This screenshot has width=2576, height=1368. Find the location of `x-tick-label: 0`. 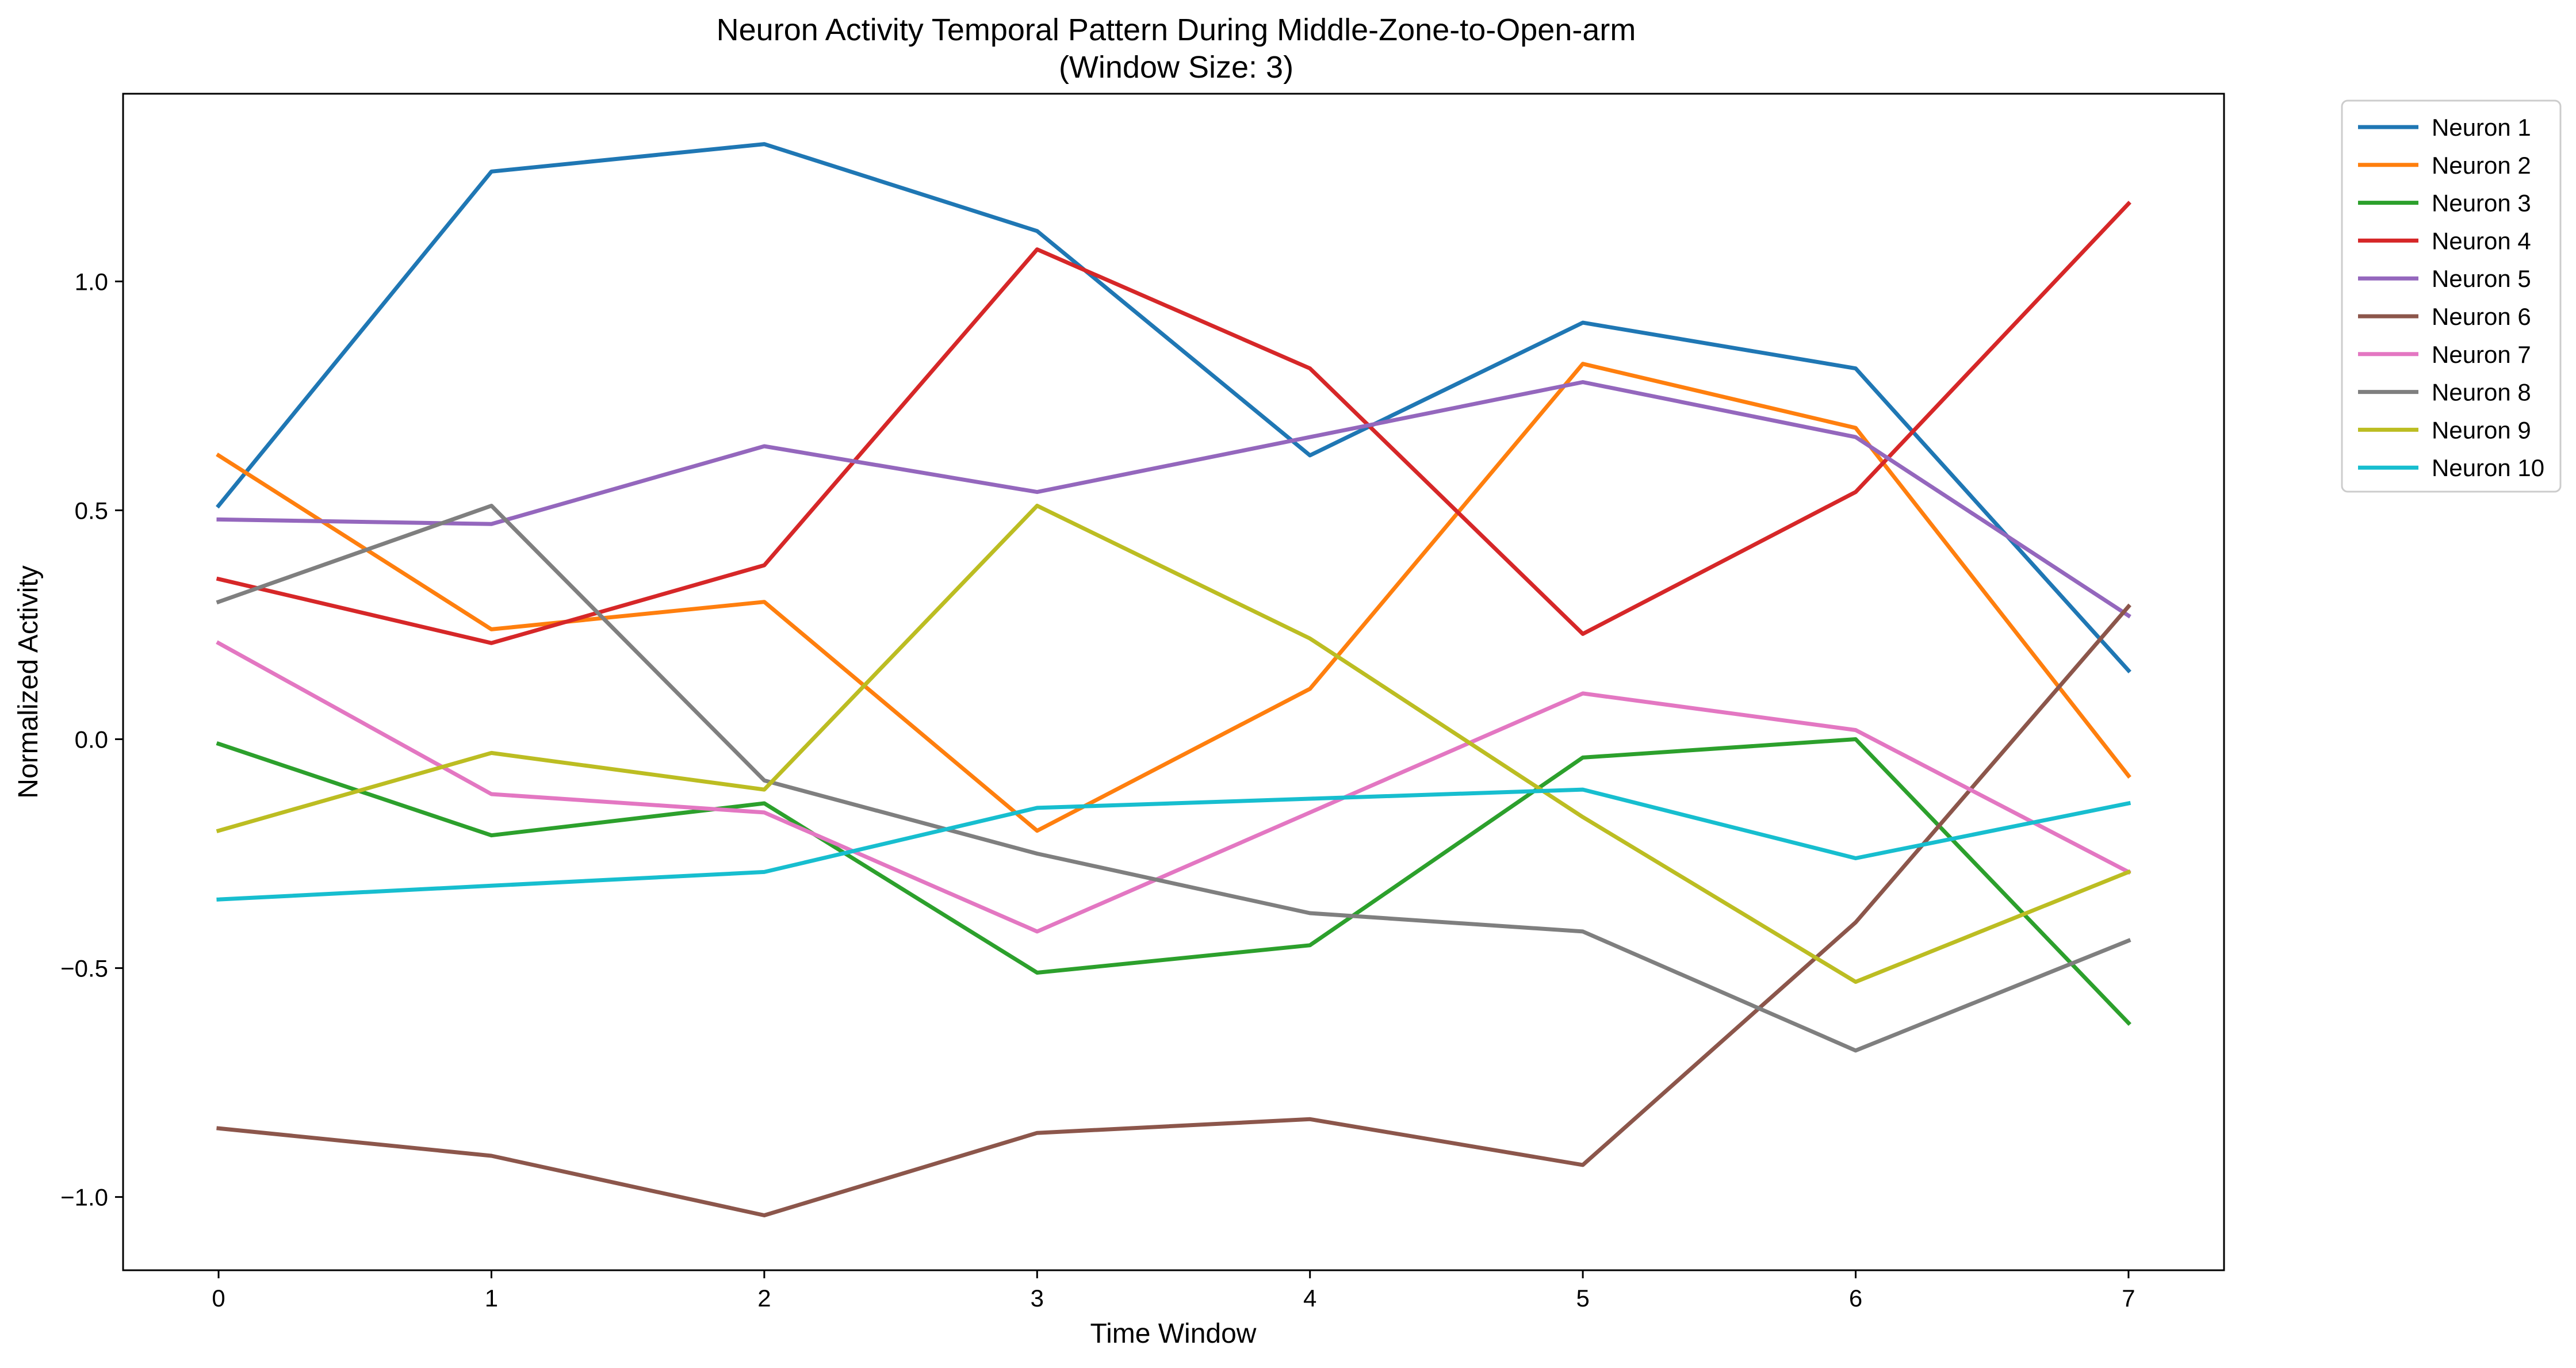

x-tick-label: 0 is located at coordinates (218, 1298).